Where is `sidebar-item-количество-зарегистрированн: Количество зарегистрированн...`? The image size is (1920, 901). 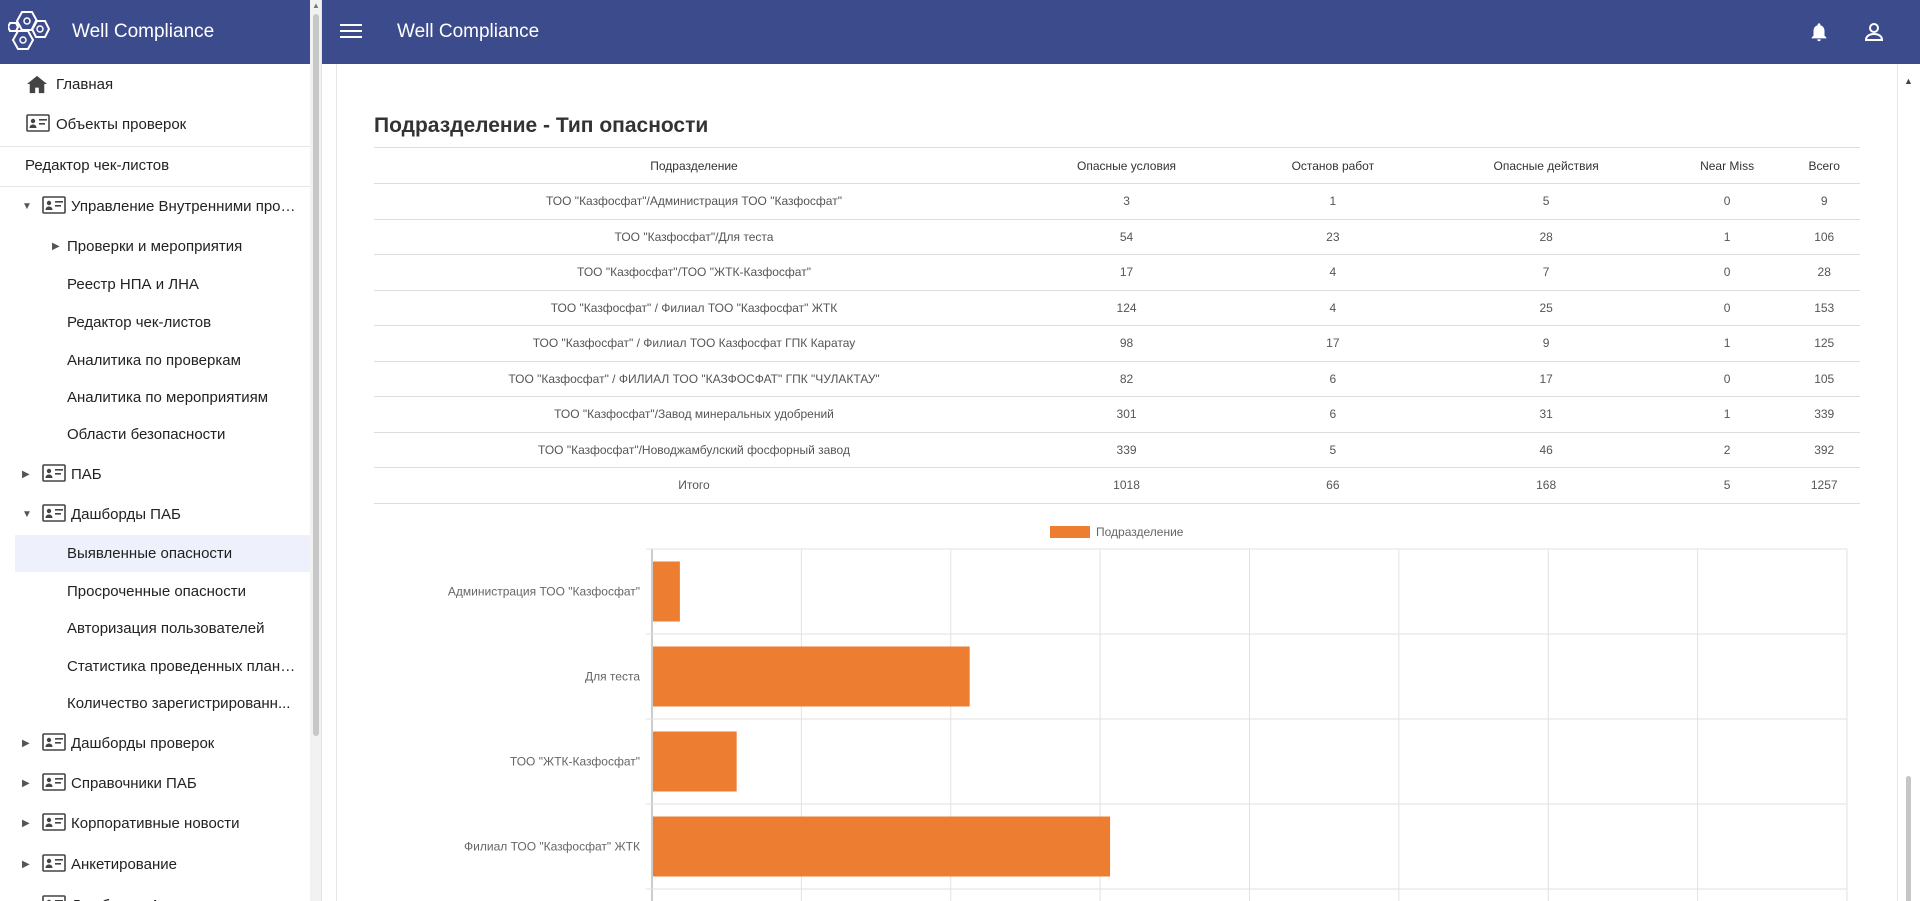 sidebar-item-количество-зарегистрированн: Количество зарегистрированн... is located at coordinates (155, 703).